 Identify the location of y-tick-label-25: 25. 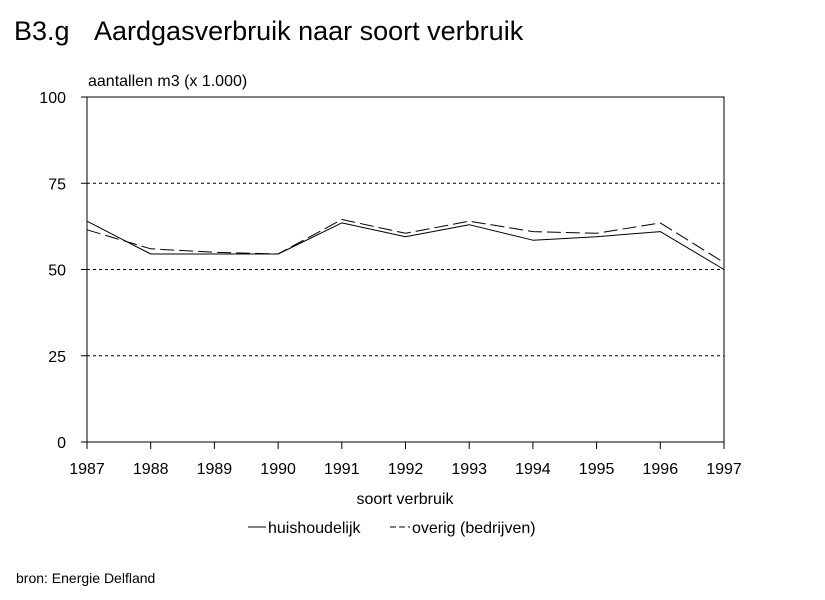
(57, 357).